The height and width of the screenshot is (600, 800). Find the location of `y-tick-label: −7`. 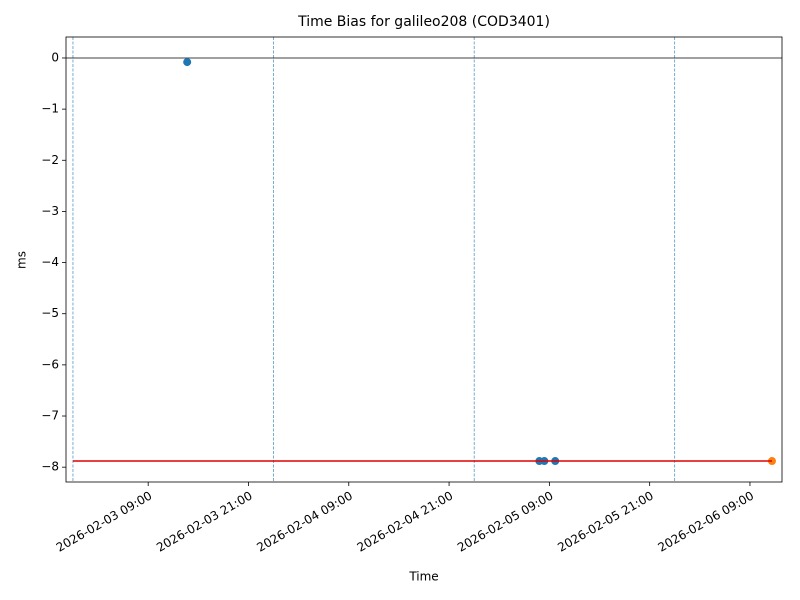

y-tick-label: −7 is located at coordinates (50, 416).